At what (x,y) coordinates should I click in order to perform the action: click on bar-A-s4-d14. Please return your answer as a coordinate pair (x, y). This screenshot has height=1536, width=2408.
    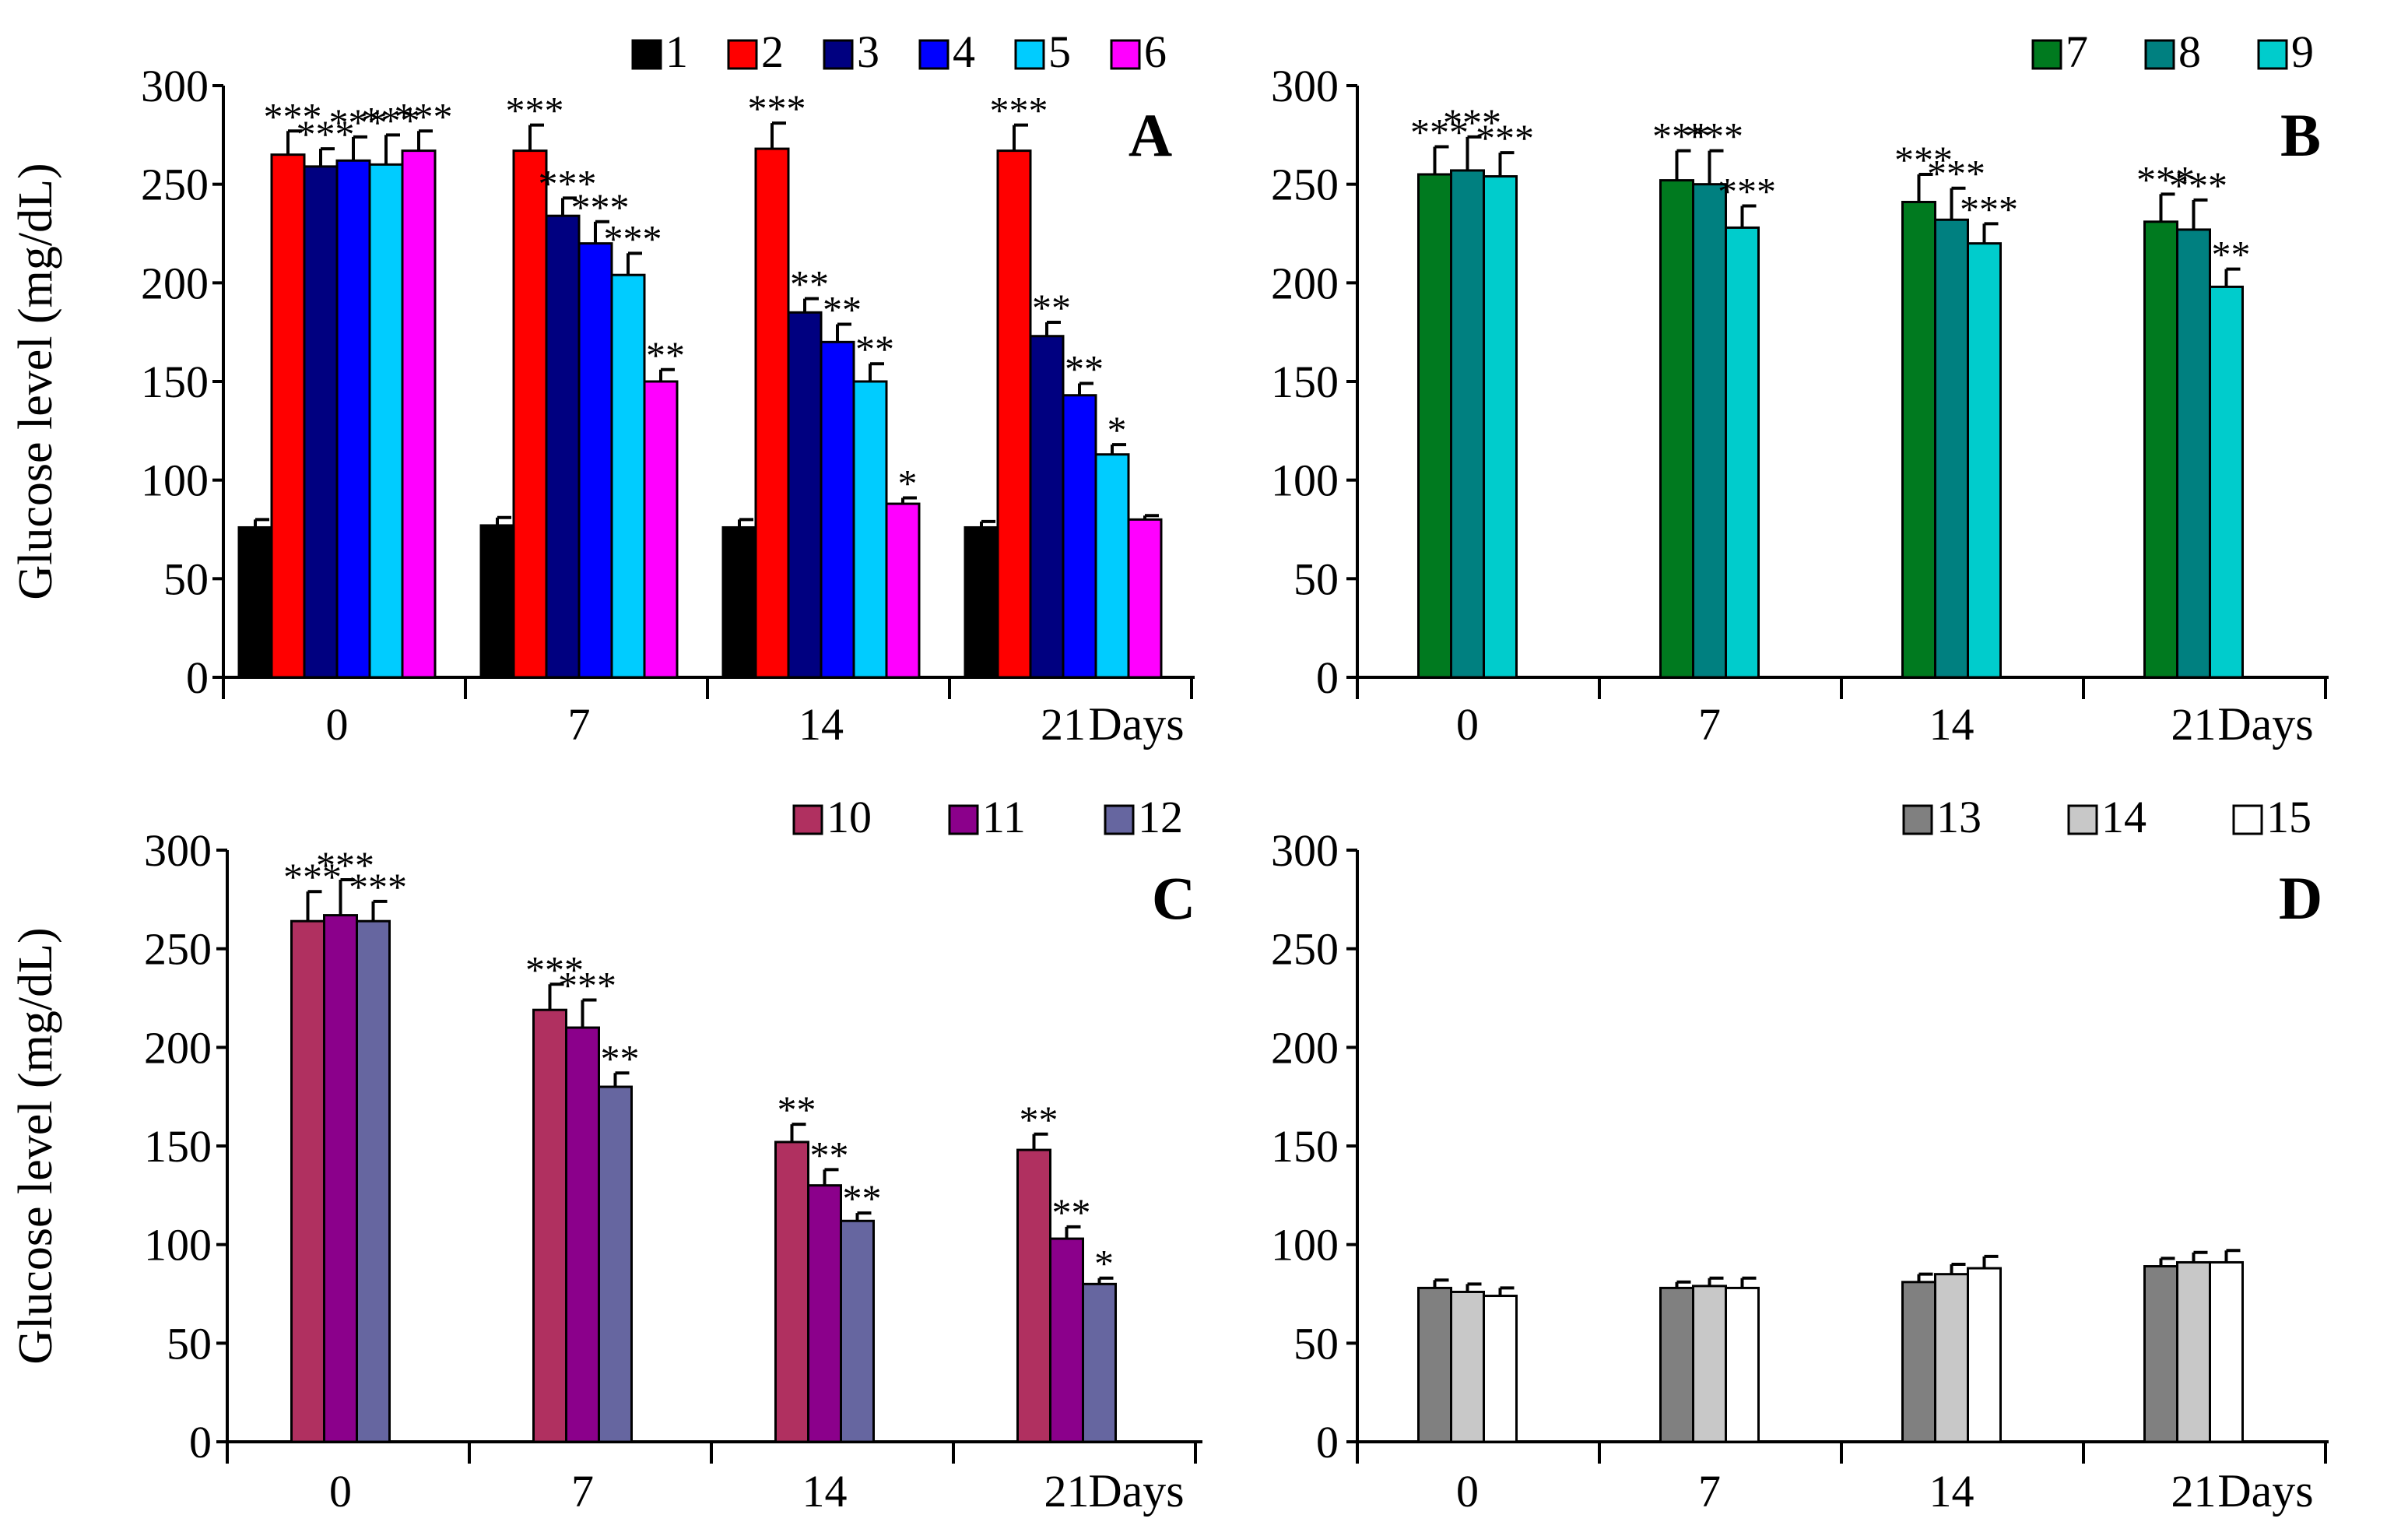
    Looking at the image, I should click on (838, 509).